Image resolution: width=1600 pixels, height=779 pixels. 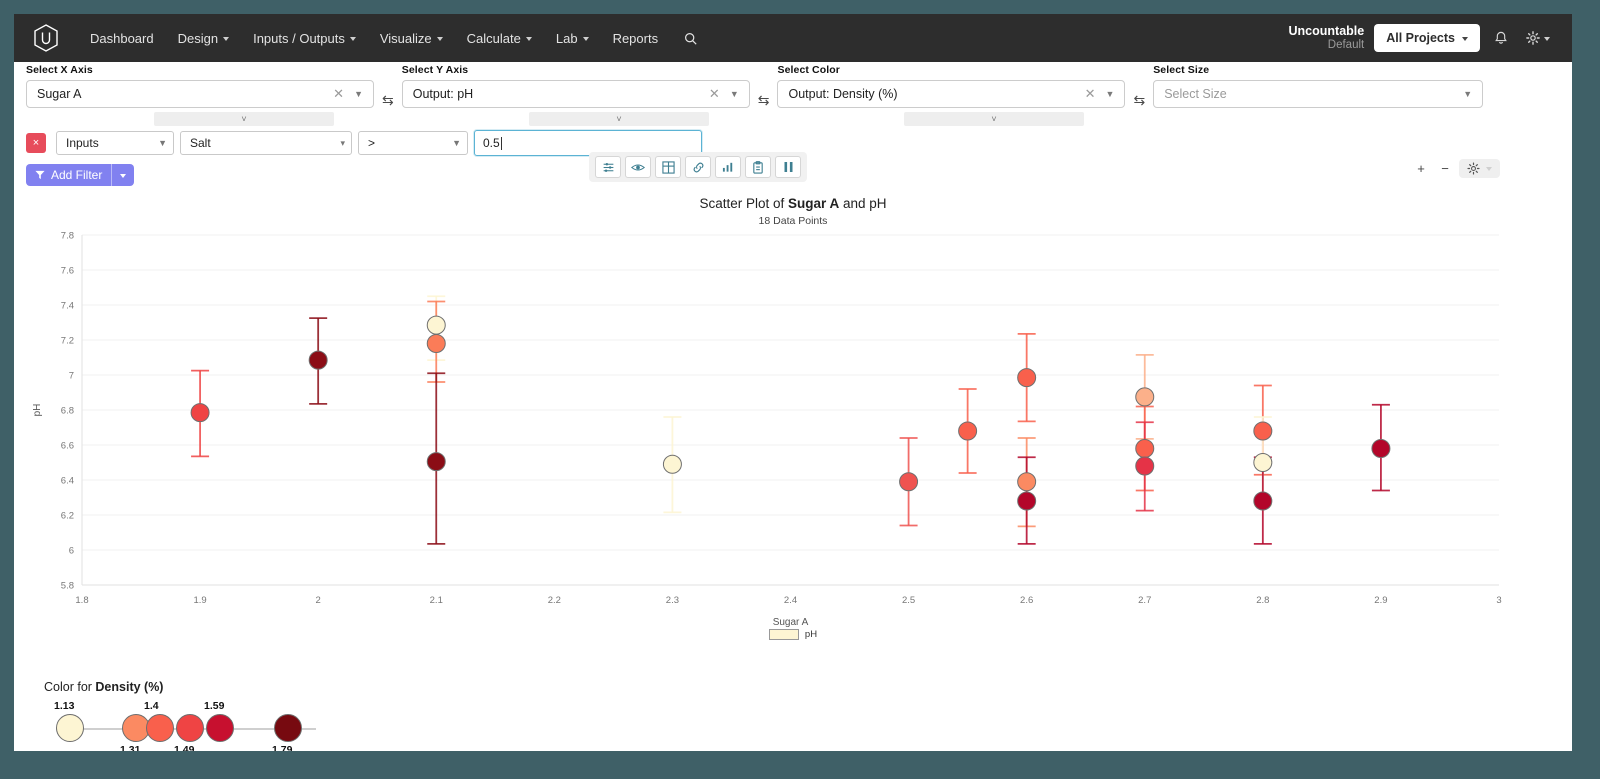 What do you see at coordinates (499, 38) in the screenshot?
I see `nav-item-calculate: Calculate` at bounding box center [499, 38].